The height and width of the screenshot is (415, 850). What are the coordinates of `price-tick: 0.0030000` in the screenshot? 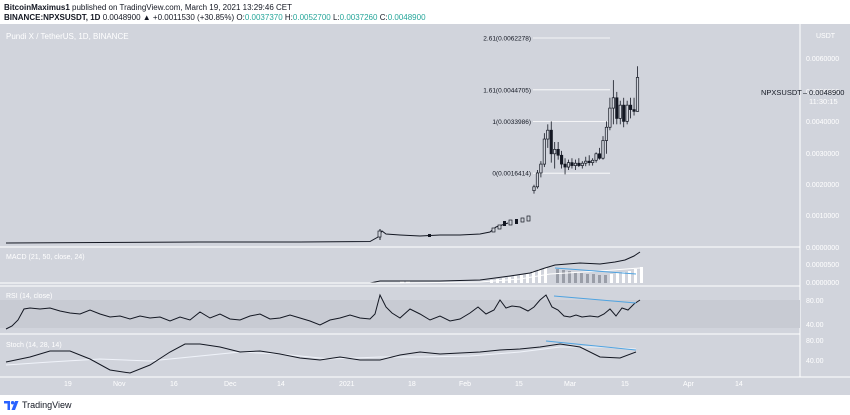 It's located at (822, 154).